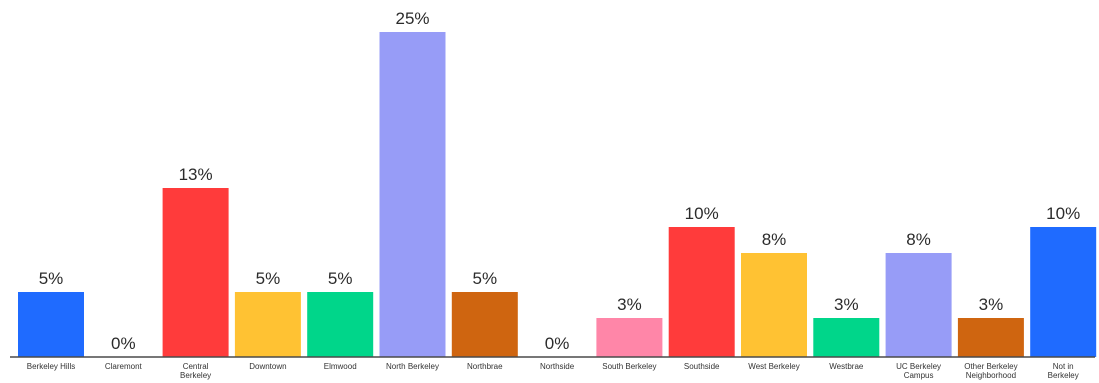 This screenshot has width=1099, height=383. I want to click on category-label-8: South Berkeley, so click(629, 366).